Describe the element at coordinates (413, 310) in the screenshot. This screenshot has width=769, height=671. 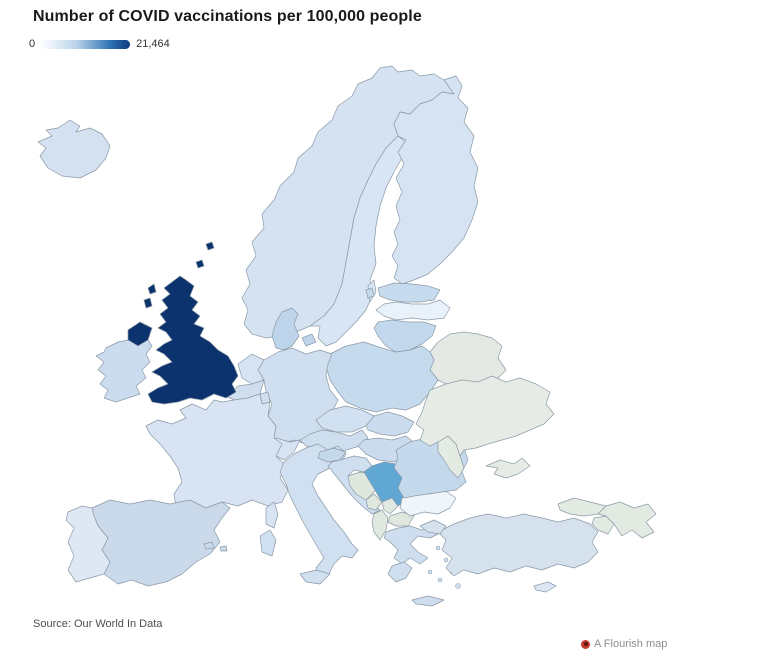
I see `country-latvia` at that location.